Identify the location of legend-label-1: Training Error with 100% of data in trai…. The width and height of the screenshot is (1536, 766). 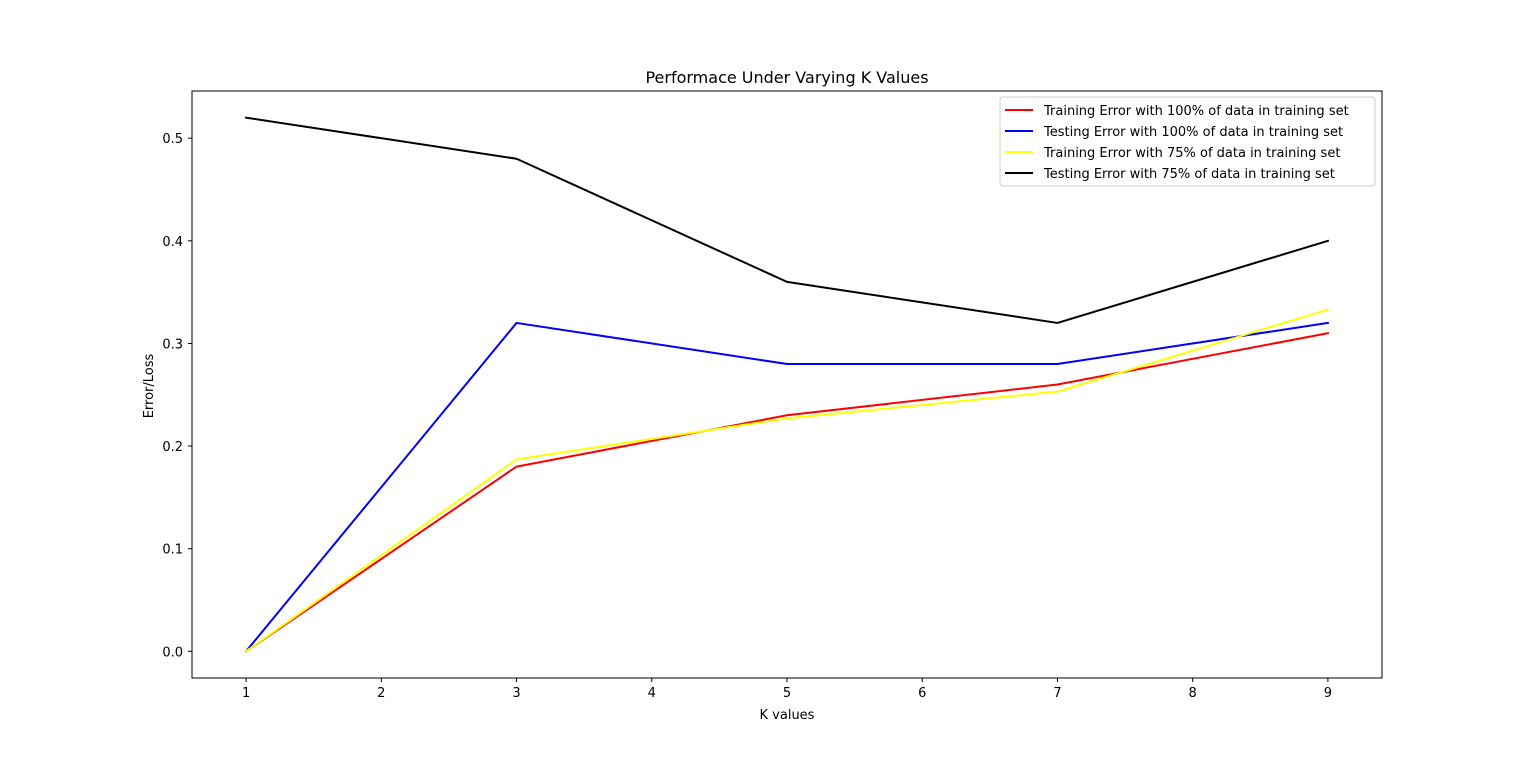
(1196, 111).